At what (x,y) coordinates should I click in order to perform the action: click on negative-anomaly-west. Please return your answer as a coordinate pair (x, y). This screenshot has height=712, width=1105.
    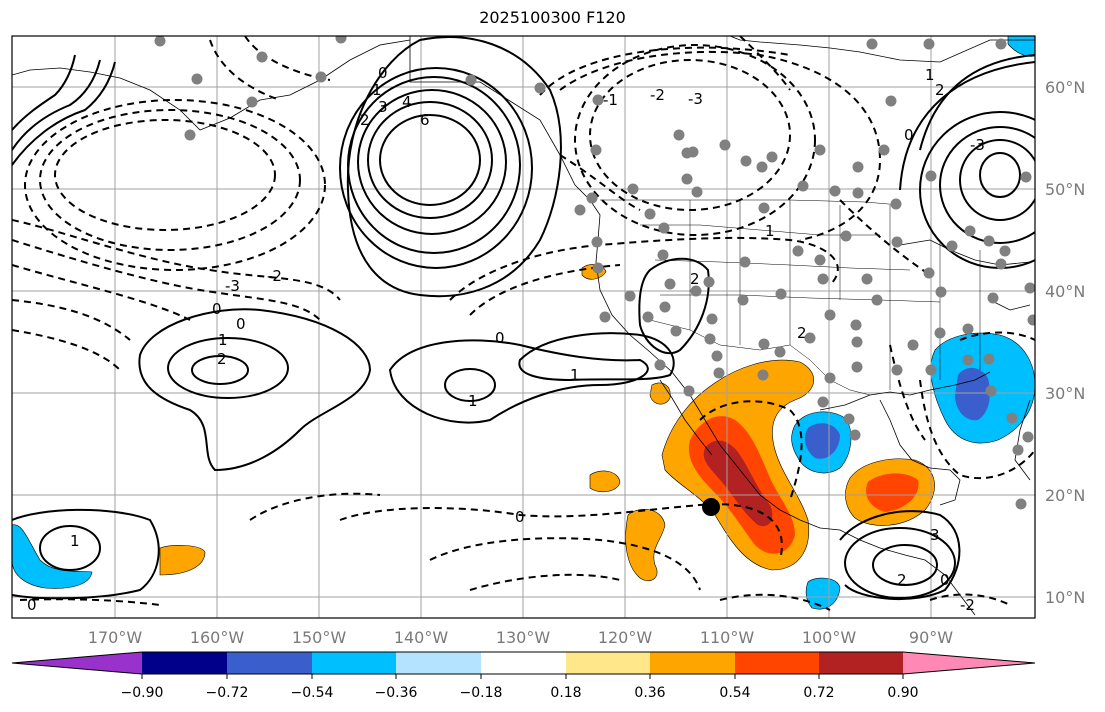
    Looking at the image, I should click on (52, 556).